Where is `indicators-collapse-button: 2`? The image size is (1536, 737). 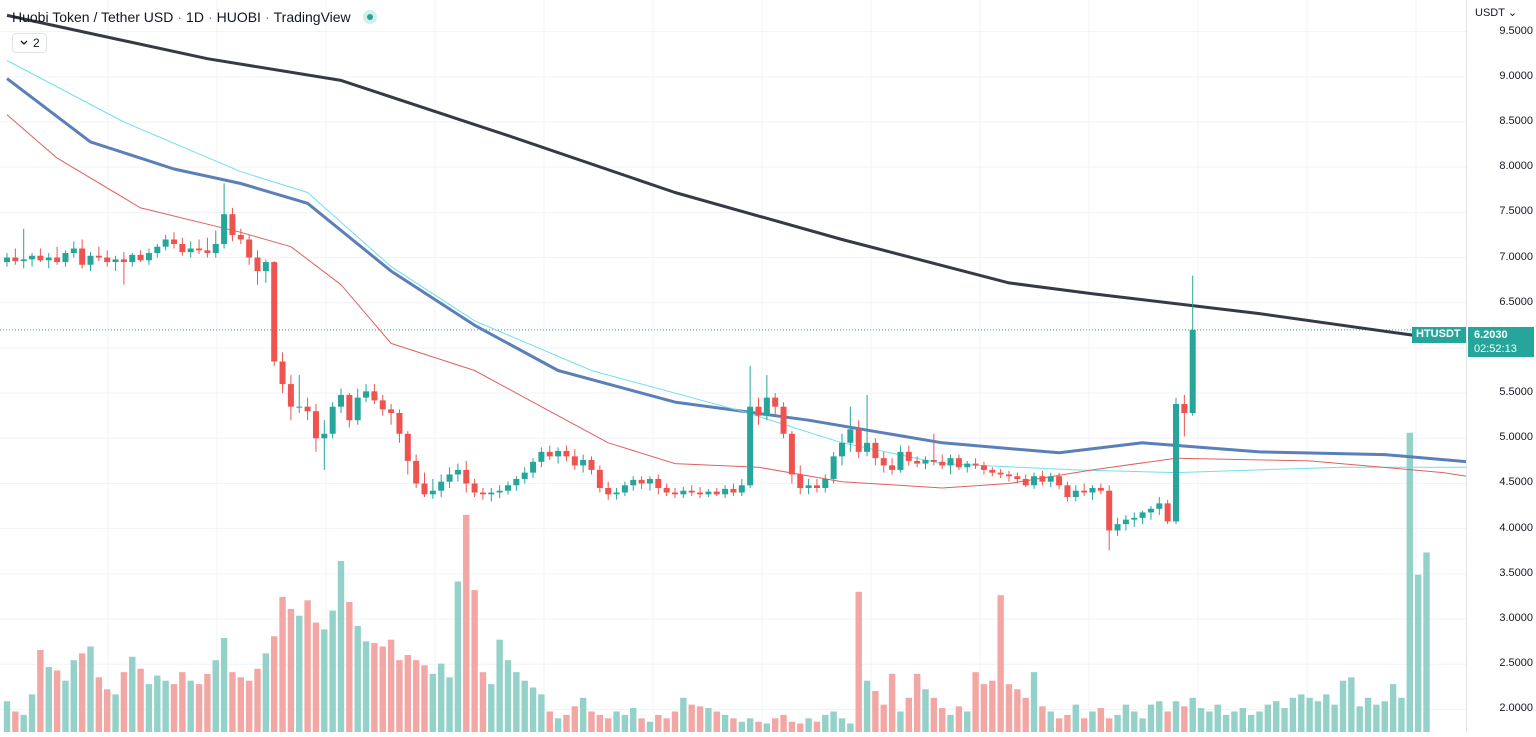 indicators-collapse-button: 2 is located at coordinates (29, 43).